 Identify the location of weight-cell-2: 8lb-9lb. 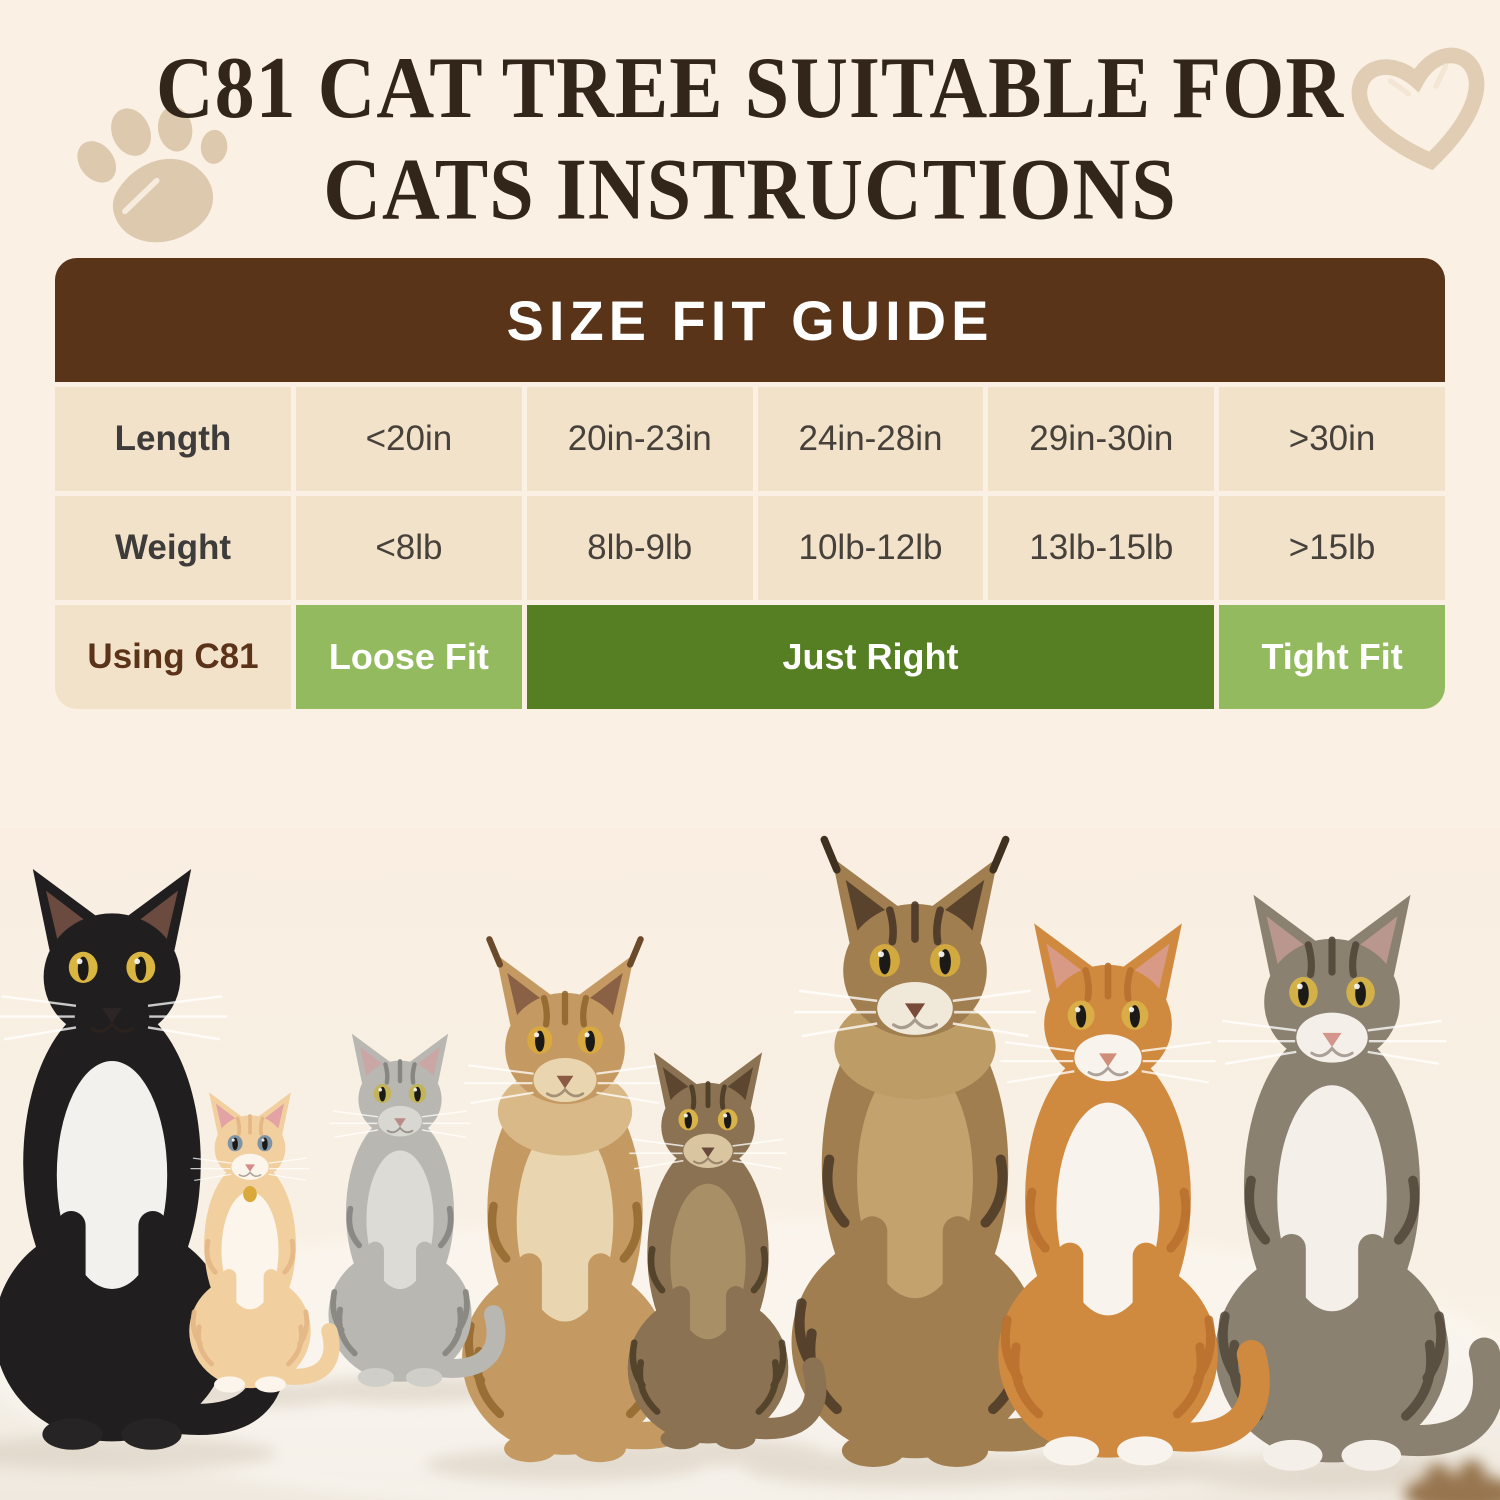
(639, 548).